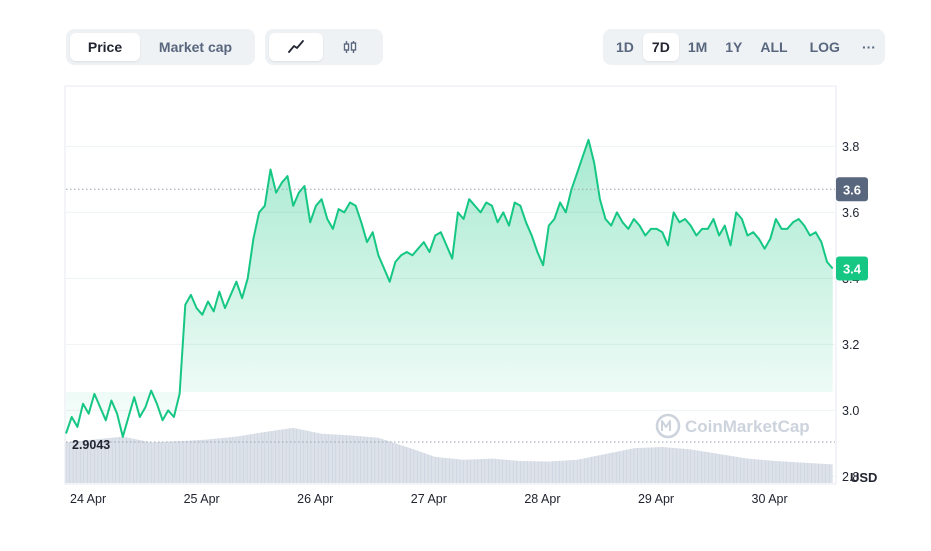  Describe the element at coordinates (850, 147) in the screenshot. I see `y-tick-label: 3.8` at that location.